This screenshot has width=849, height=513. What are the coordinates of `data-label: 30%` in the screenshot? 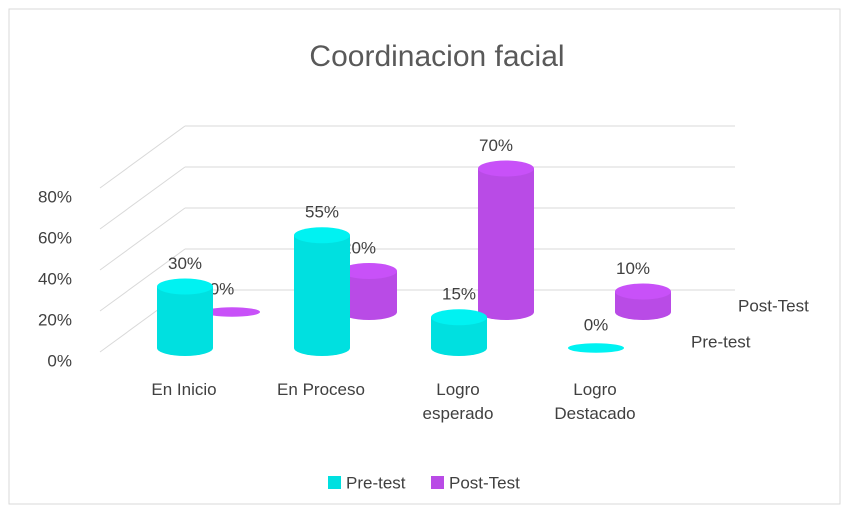 It's located at (185, 263).